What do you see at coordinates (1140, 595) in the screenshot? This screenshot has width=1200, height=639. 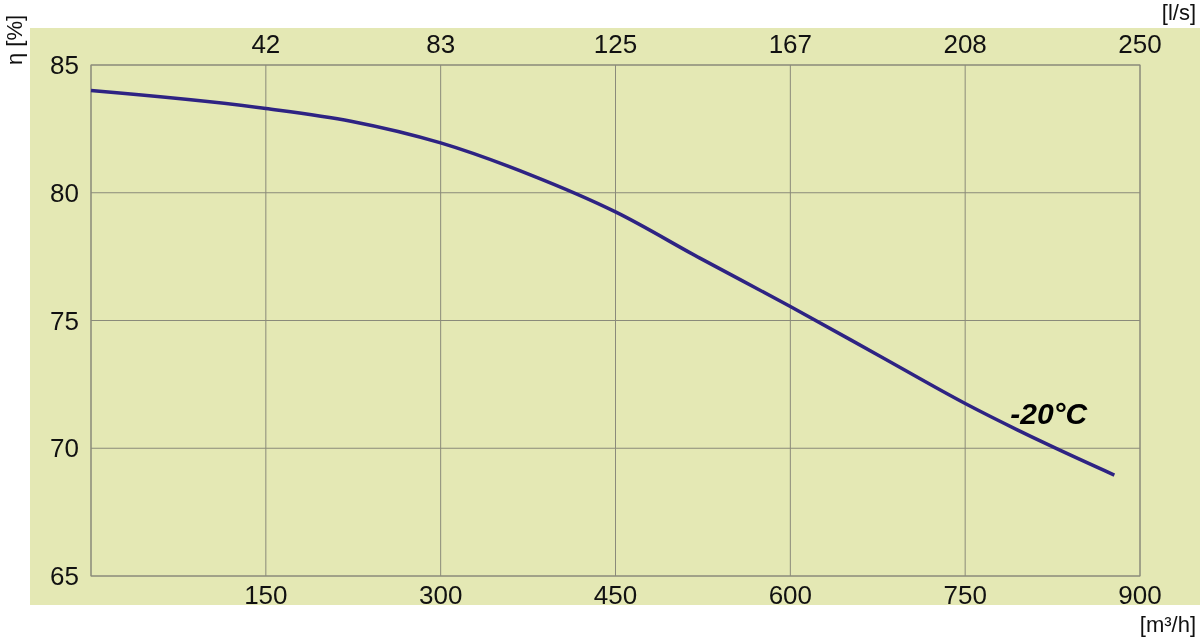 I see `x-tick-label: 900` at bounding box center [1140, 595].